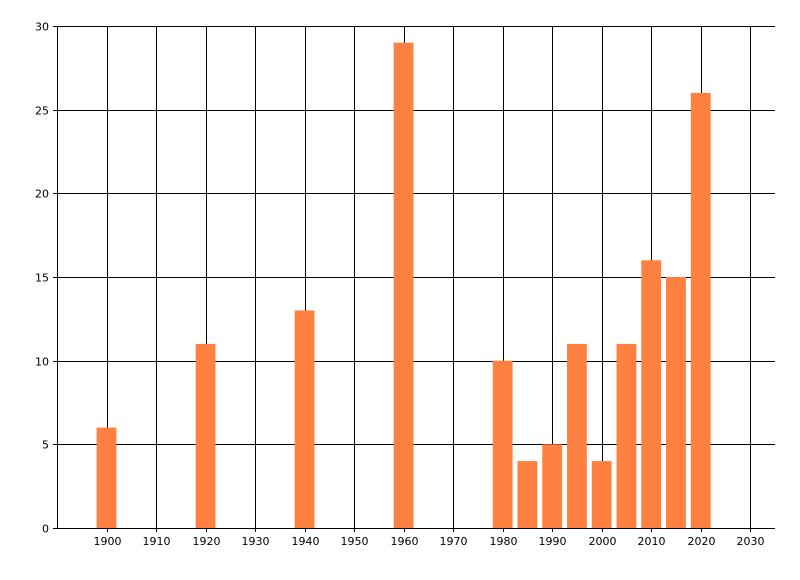  I want to click on y-tick-label: 25, so click(42, 111).